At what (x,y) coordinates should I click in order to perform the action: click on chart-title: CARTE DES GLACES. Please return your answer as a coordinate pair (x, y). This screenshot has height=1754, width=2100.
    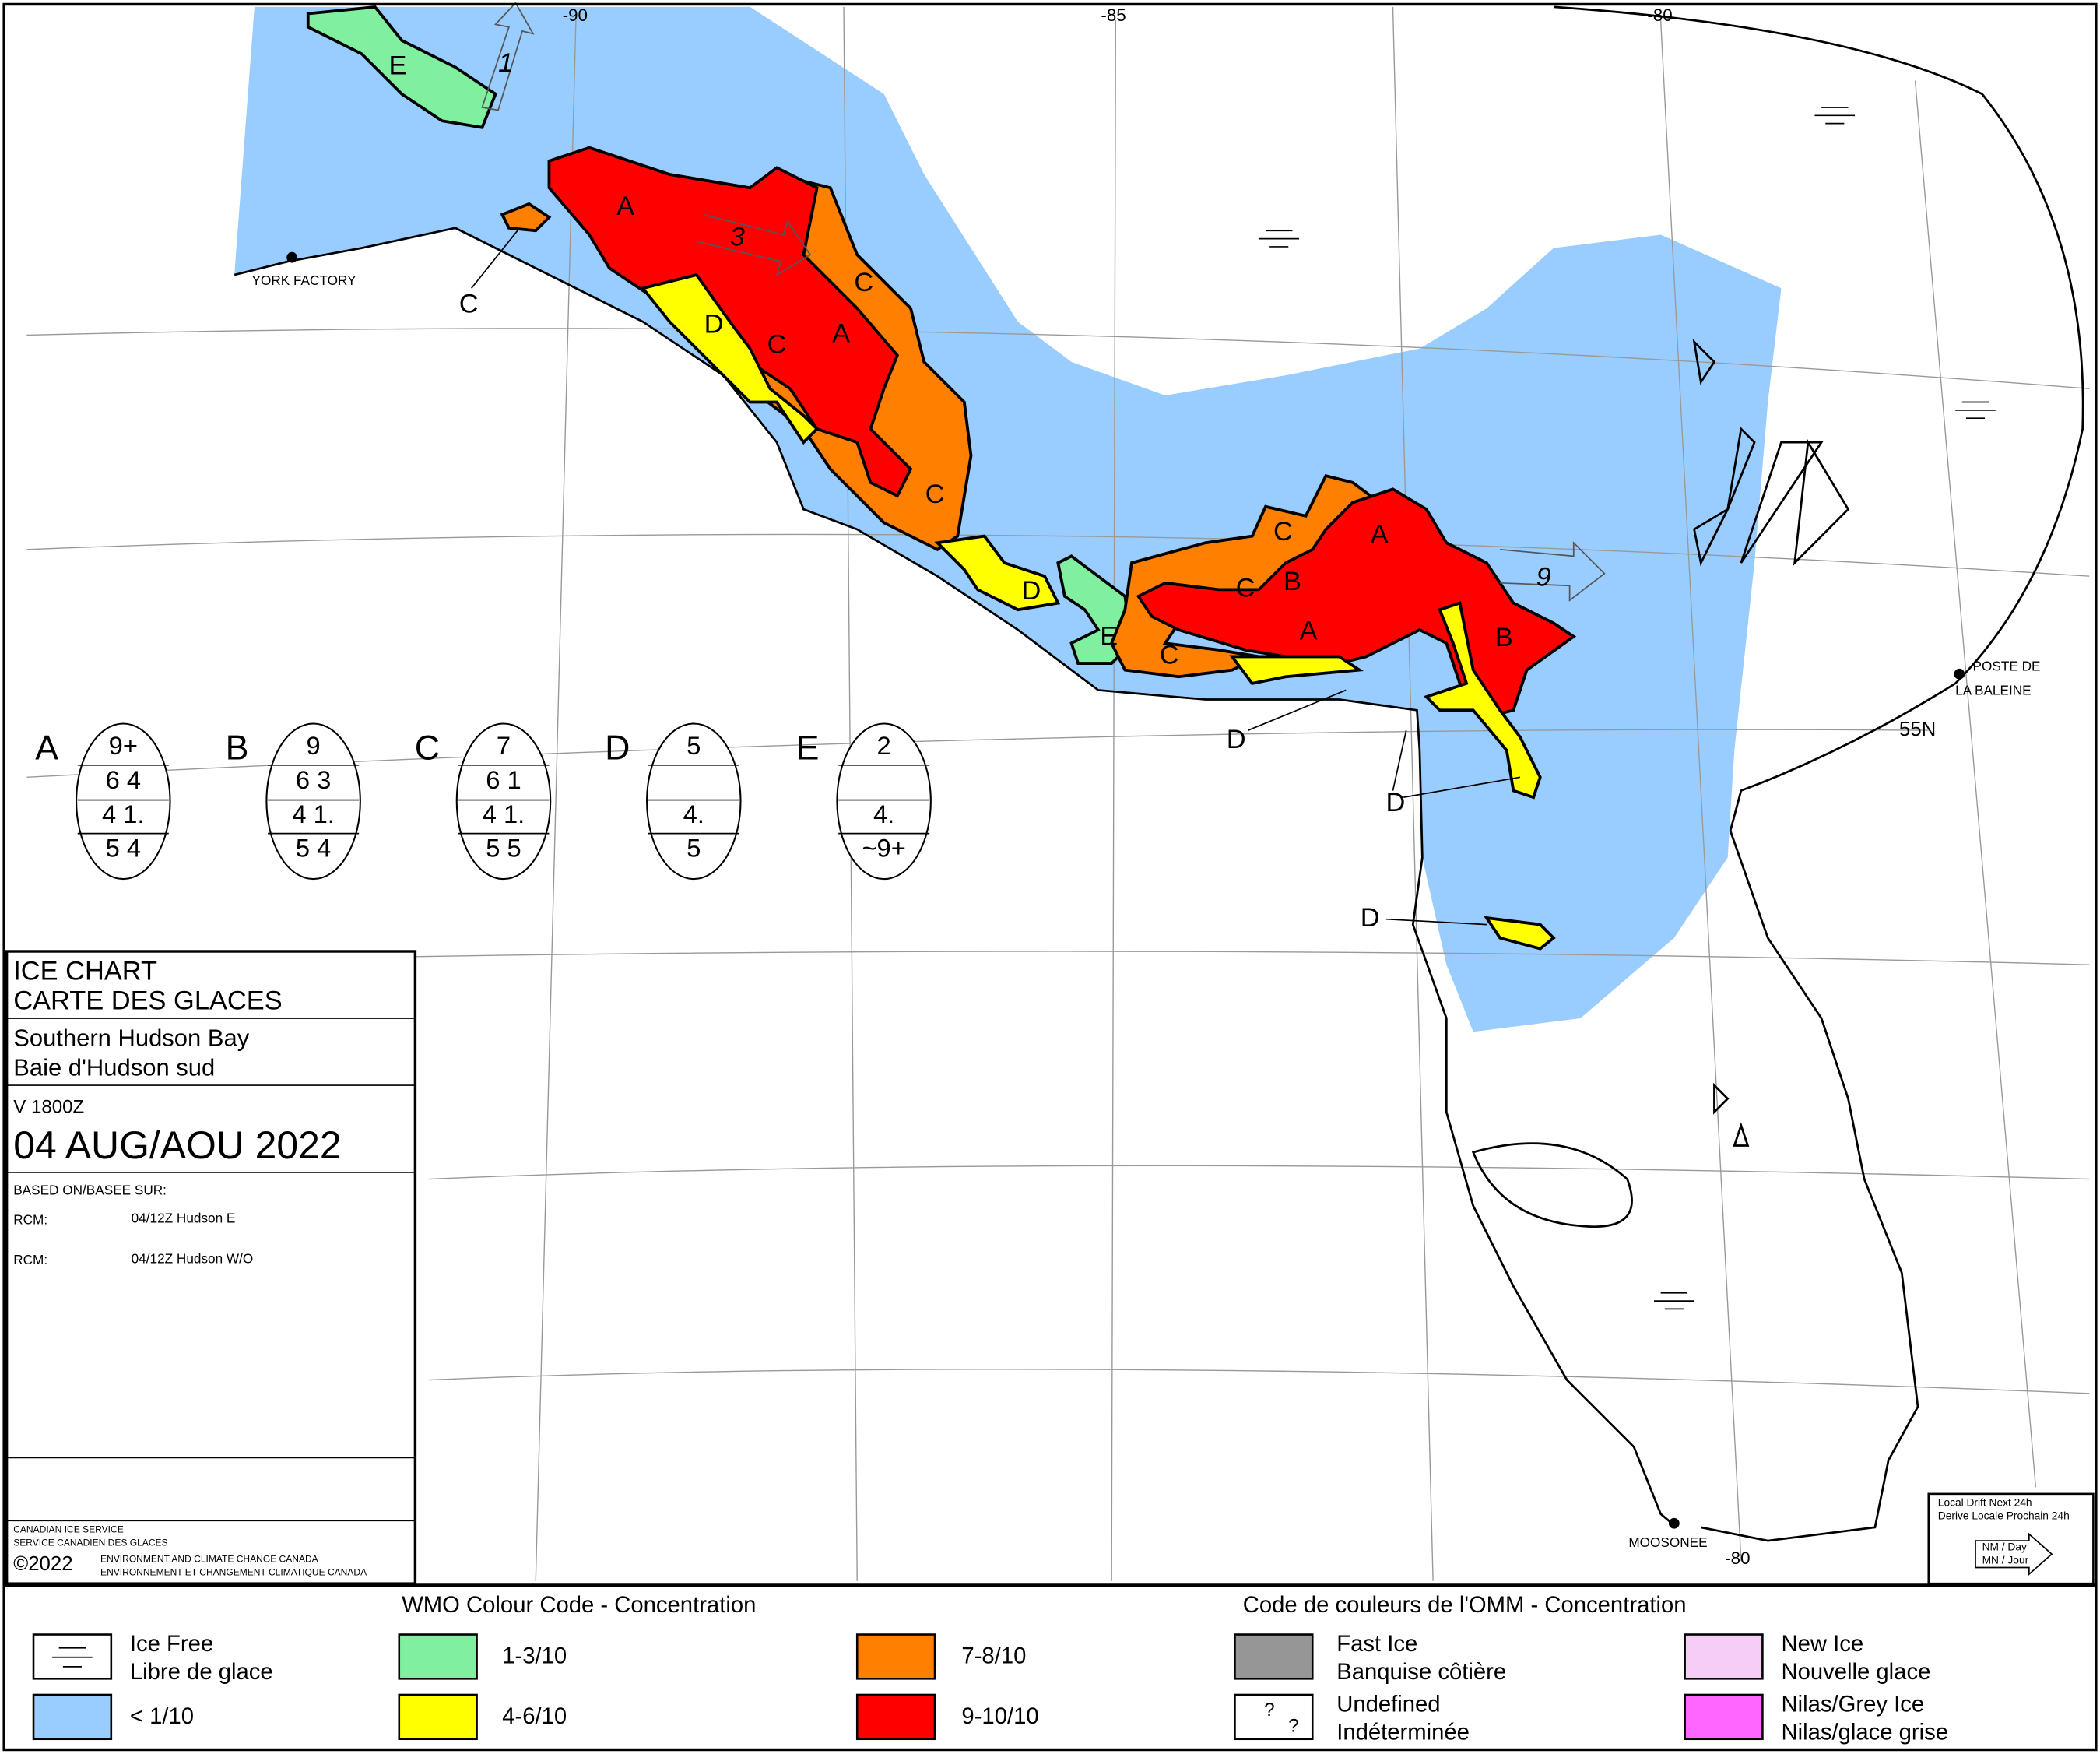
    Looking at the image, I should click on (147, 1001).